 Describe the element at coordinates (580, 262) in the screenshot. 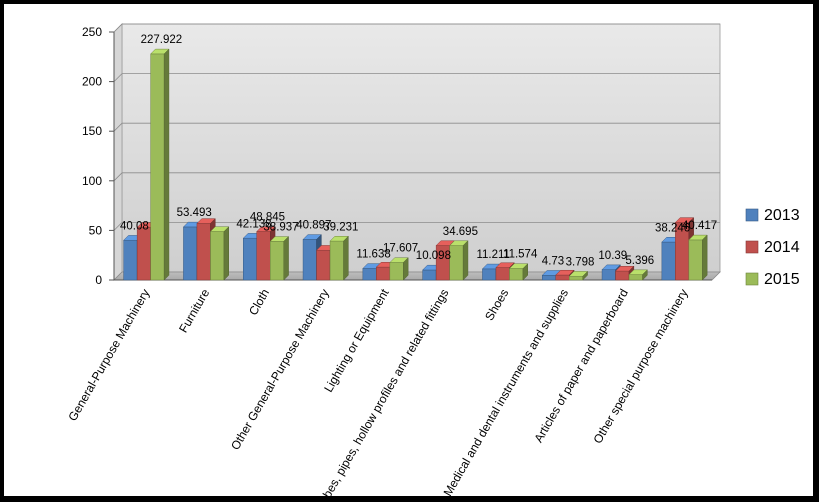

I see `data-label: 3.798` at that location.